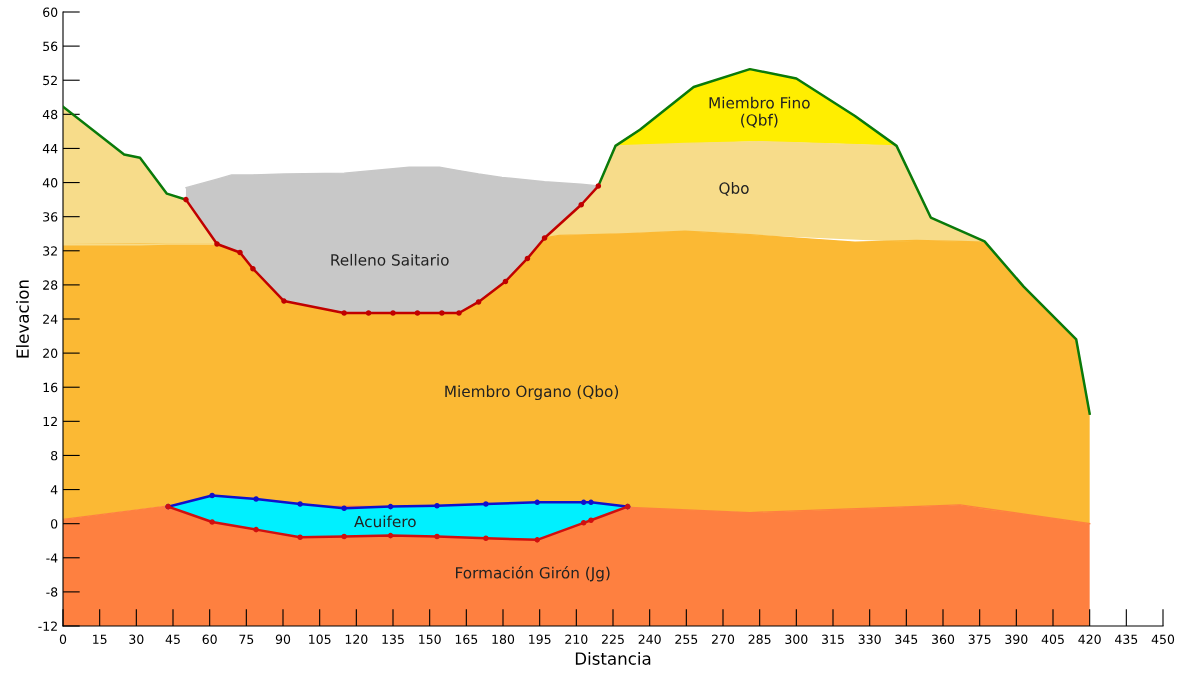  What do you see at coordinates (54, 490) in the screenshot?
I see `y-tick-label: 4` at bounding box center [54, 490].